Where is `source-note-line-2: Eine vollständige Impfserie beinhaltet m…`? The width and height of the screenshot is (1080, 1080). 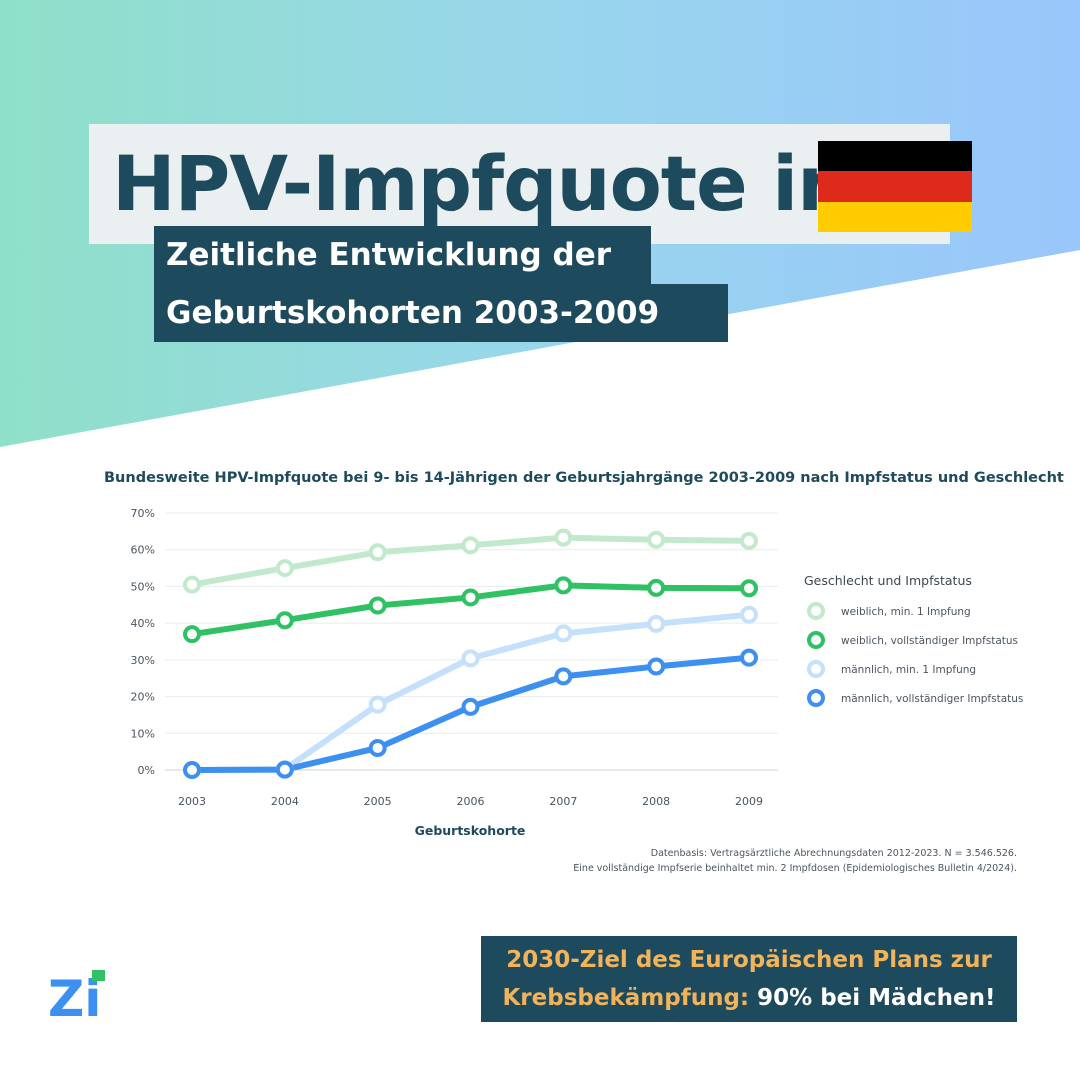 source-note-line-2: Eine vollständige Impfserie beinhaltet m… is located at coordinates (795, 868).